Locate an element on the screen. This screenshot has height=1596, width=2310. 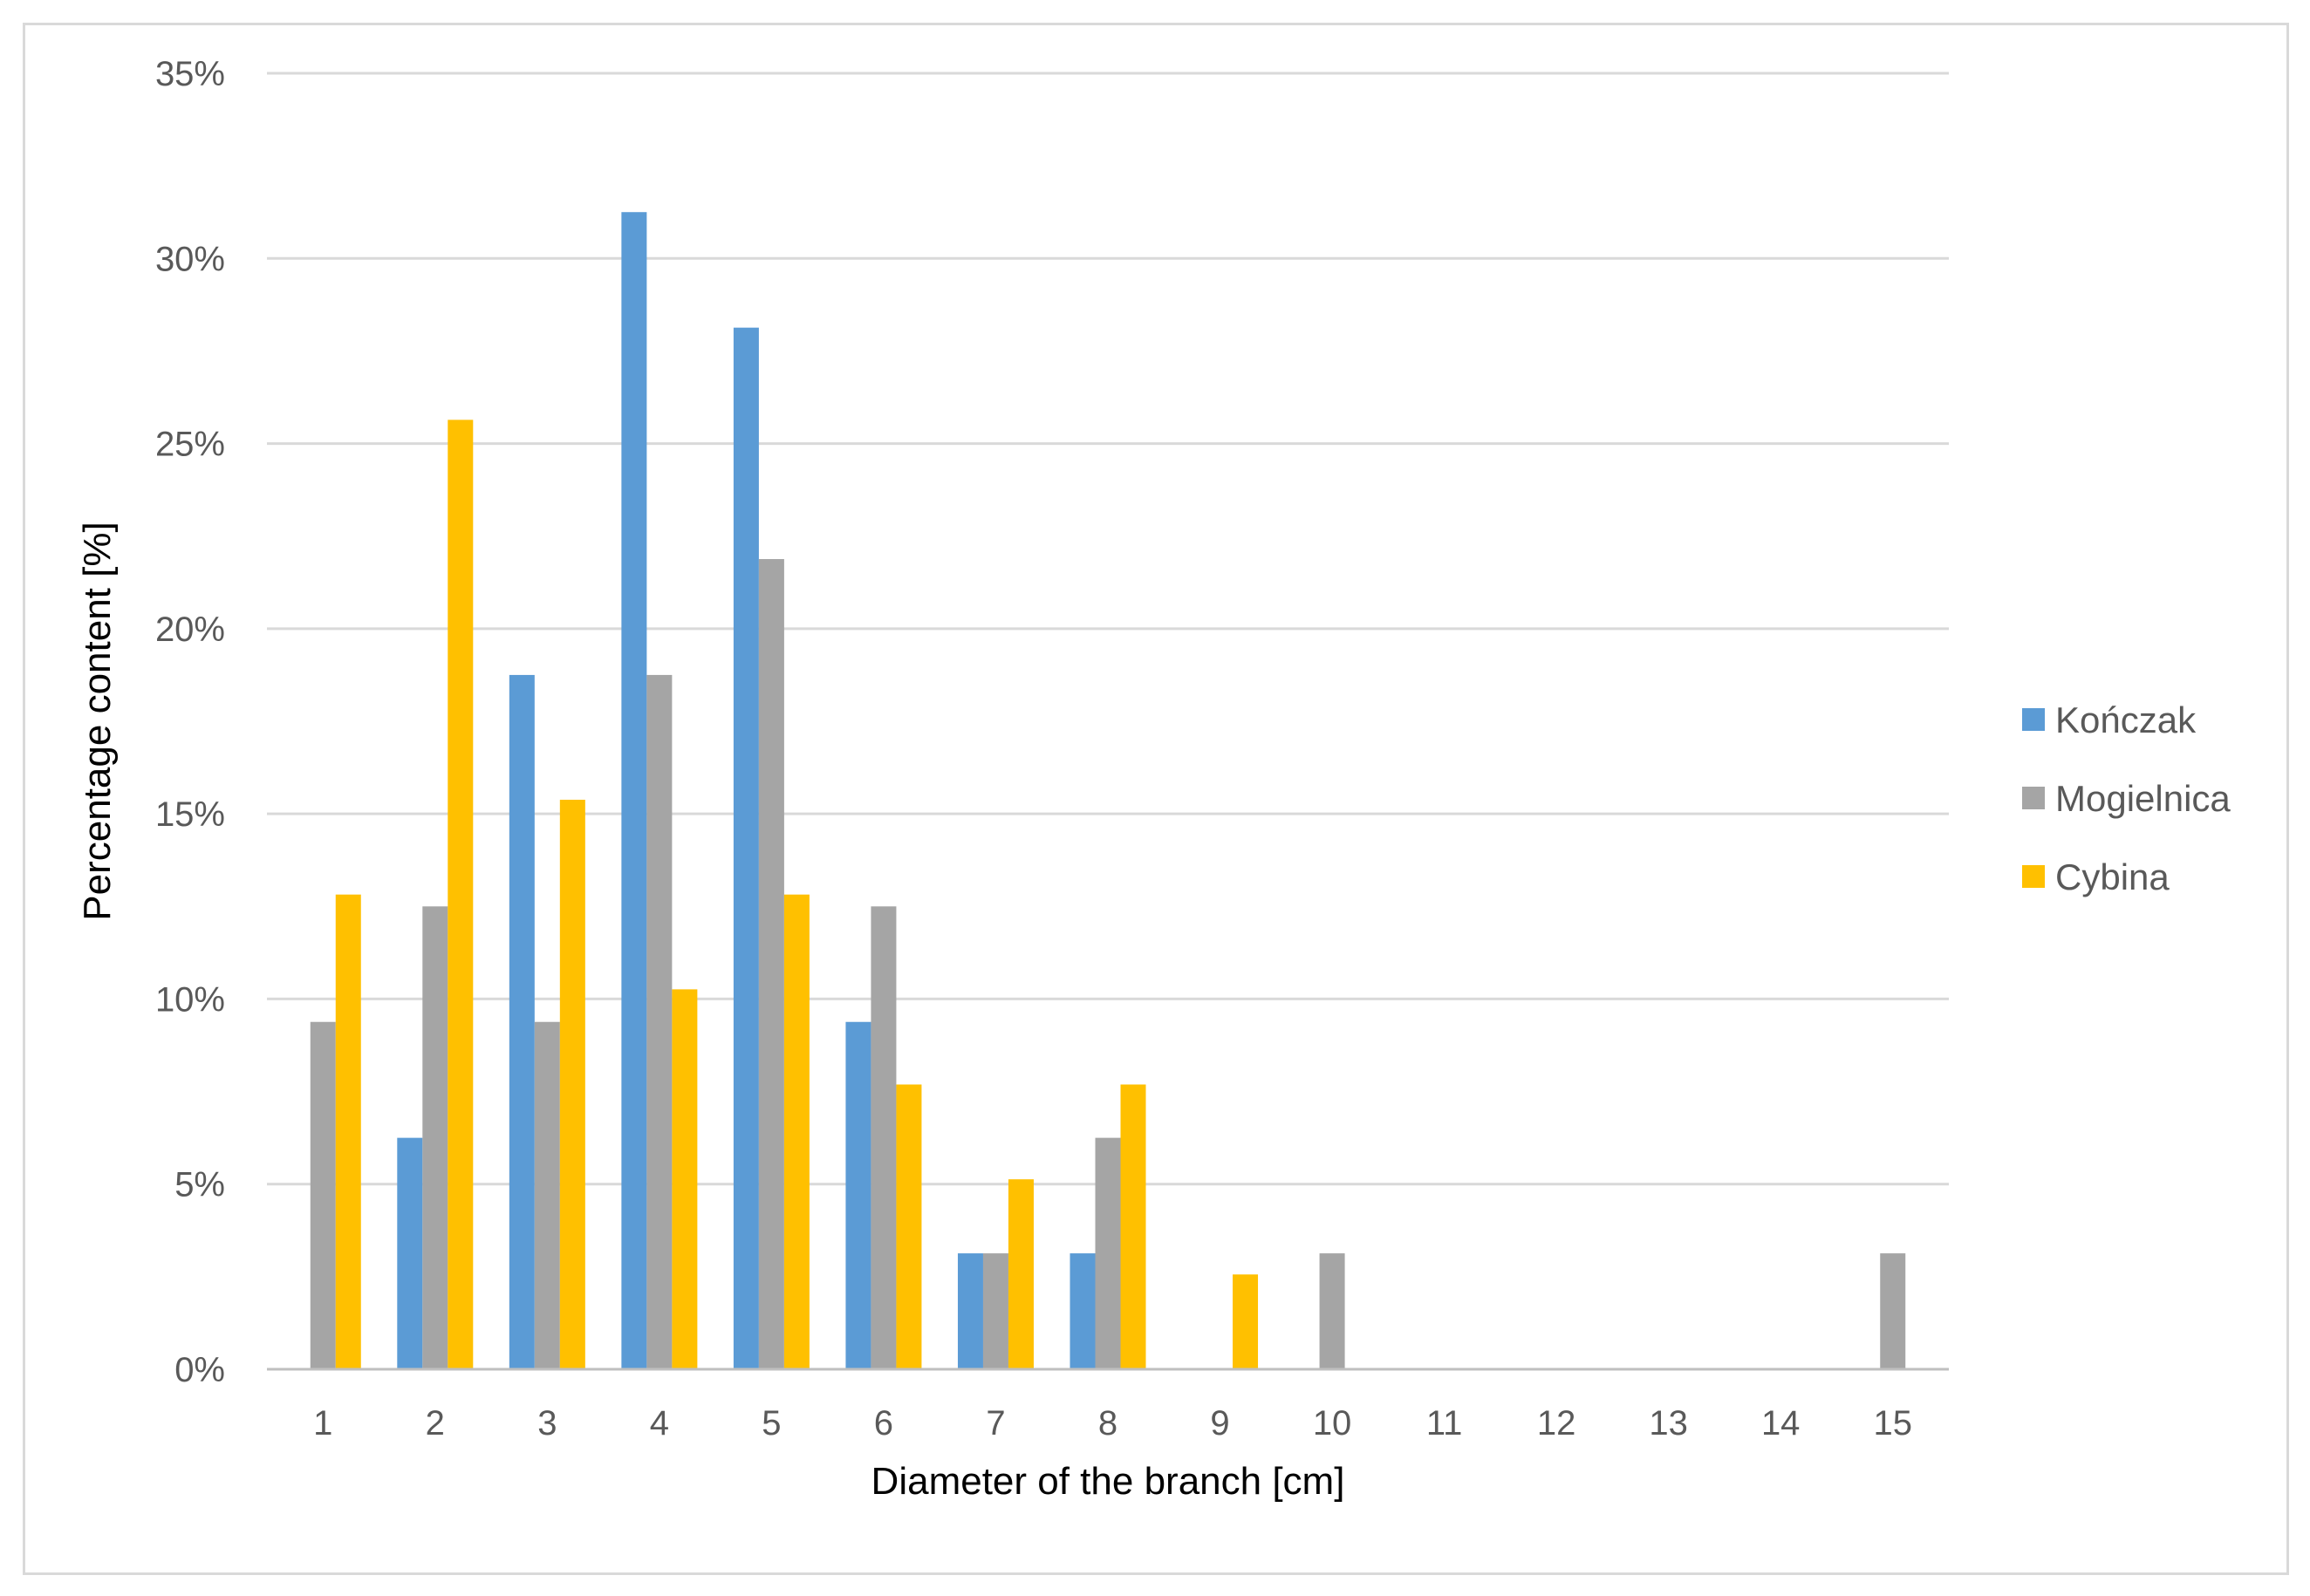
x-tick-label: 12 is located at coordinates (1556, 1424).